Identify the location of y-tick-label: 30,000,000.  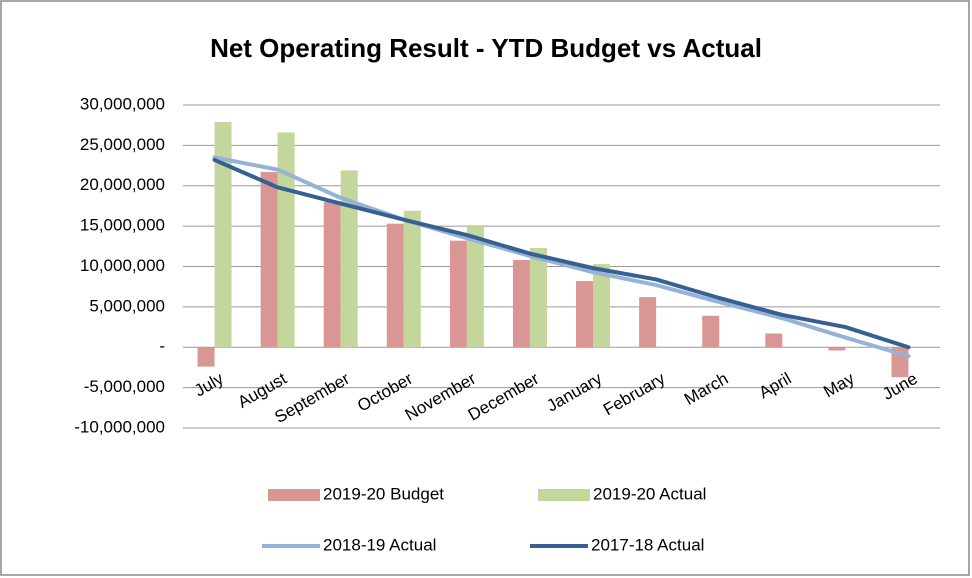
(122, 103).